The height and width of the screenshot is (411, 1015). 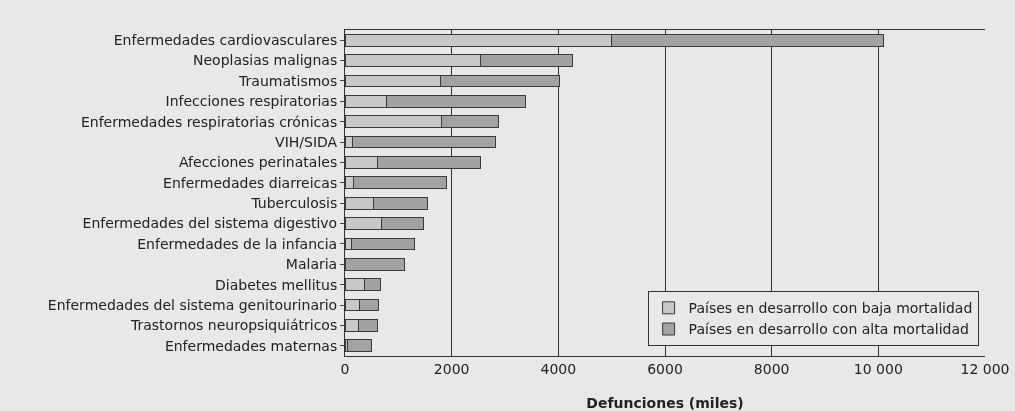 What do you see at coordinates (210, 223) in the screenshot?
I see `y-tick-label: Enfermedades del sistema digestivo` at bounding box center [210, 223].